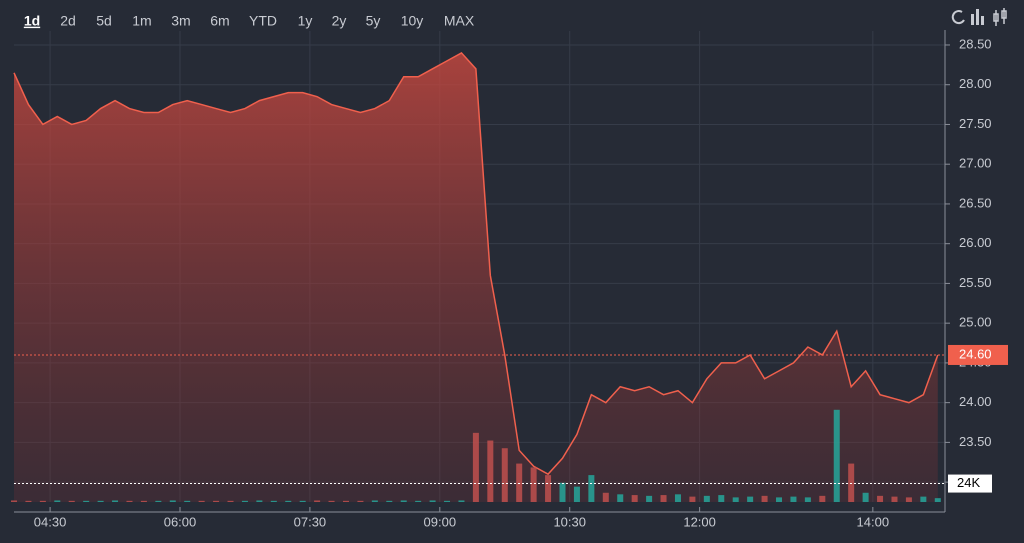 This screenshot has width=1024, height=543. I want to click on x-tick-label: 14:00, so click(873, 521).